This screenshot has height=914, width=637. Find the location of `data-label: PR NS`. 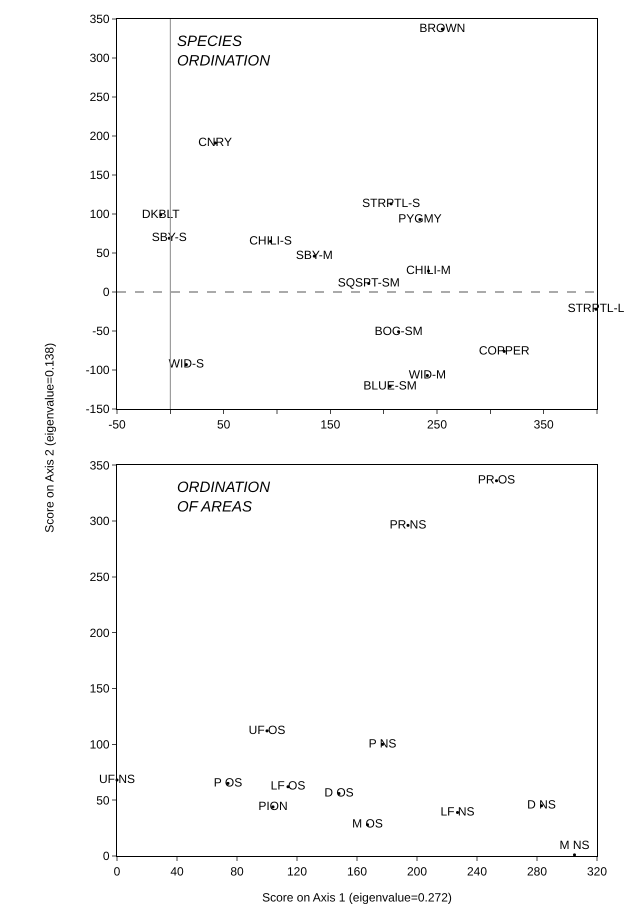

data-label: PR NS is located at coordinates (408, 524).